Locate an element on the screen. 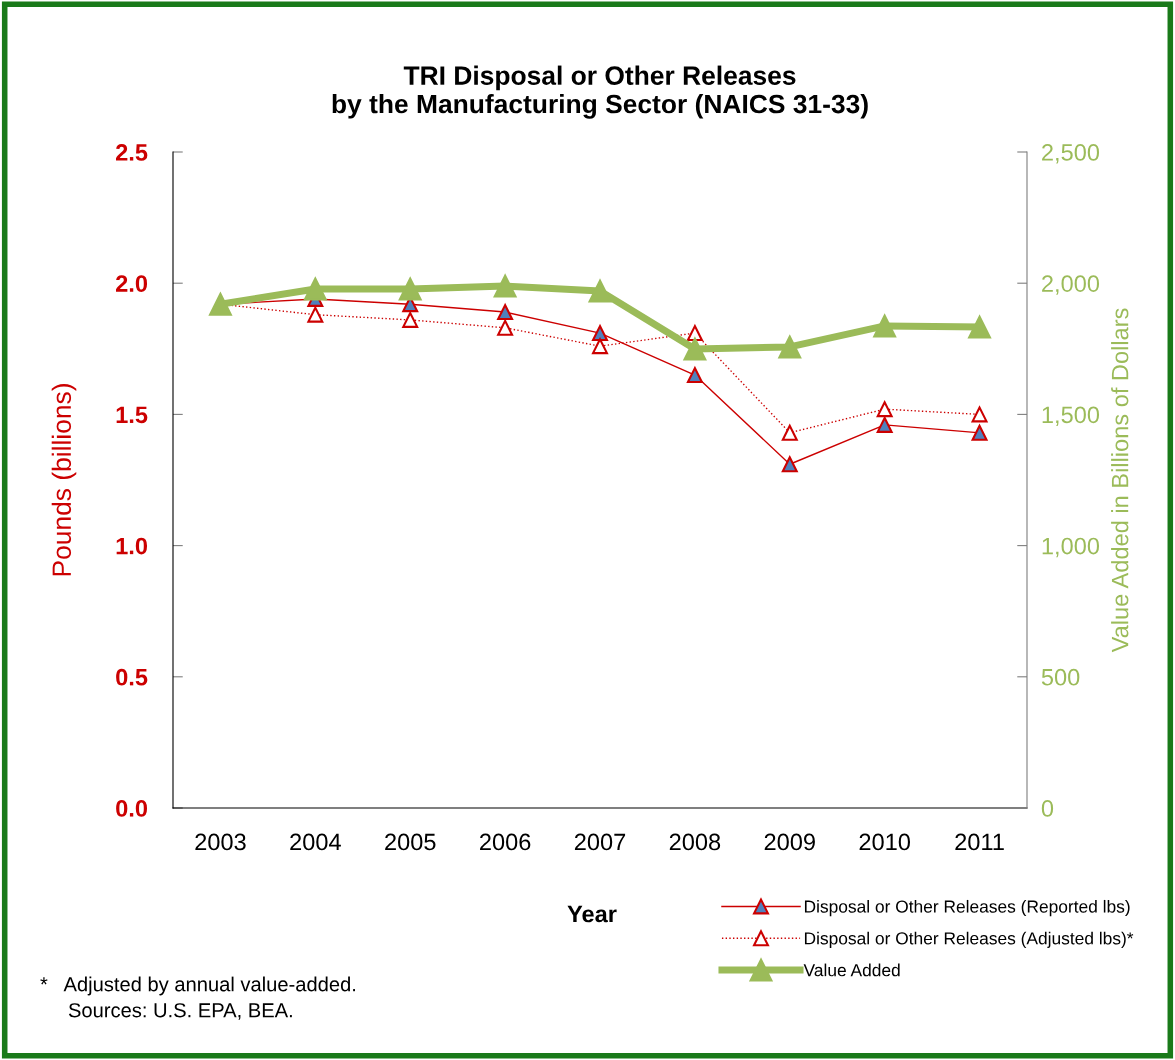  x-tick-label: 2005 is located at coordinates (410, 842).